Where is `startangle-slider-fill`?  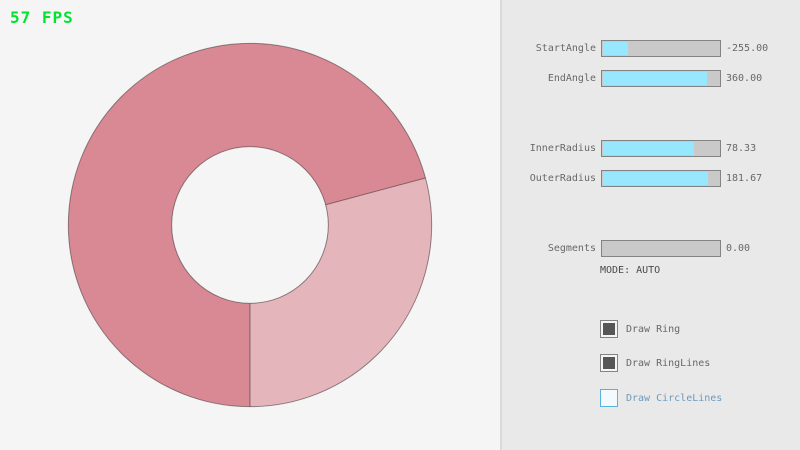 startangle-slider-fill is located at coordinates (616, 48).